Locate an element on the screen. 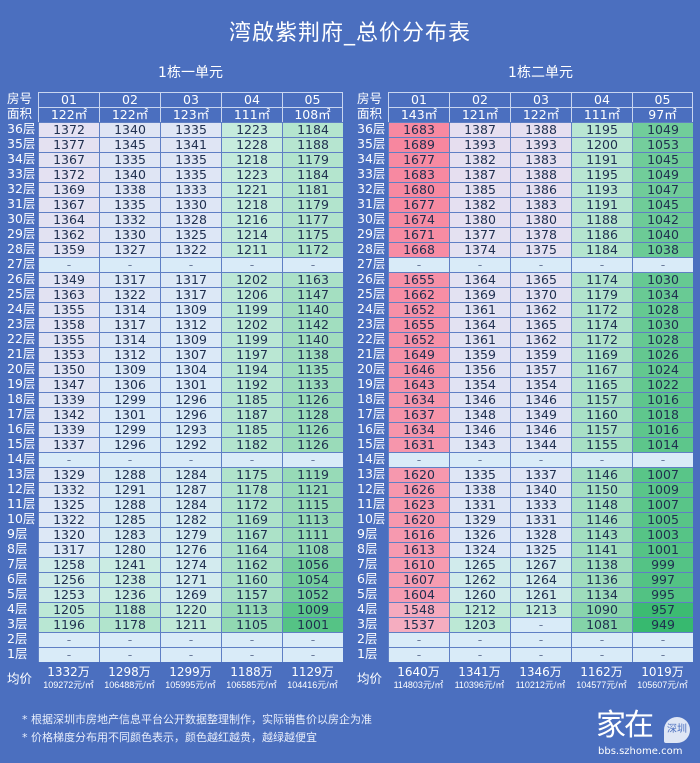  average-total-price: 1129万 is located at coordinates (312, 672).